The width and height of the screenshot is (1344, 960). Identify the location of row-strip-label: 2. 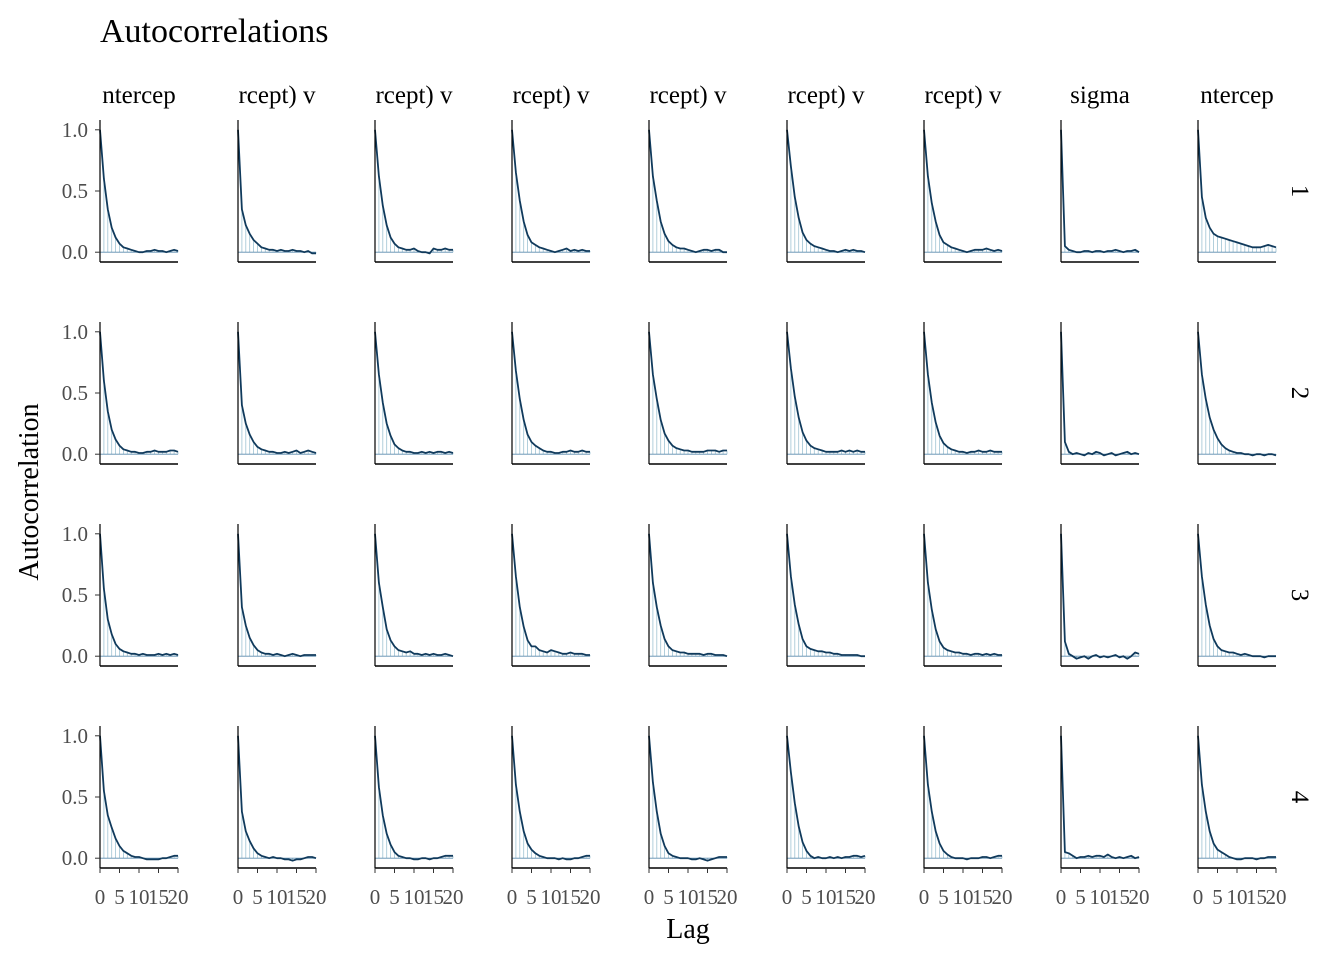
(1299, 393).